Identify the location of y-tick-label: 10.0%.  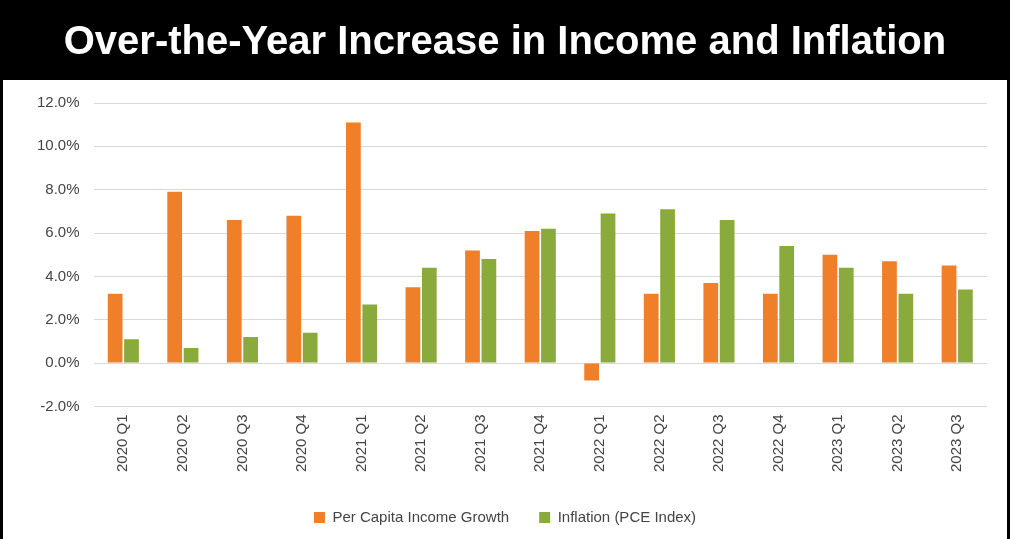
(58, 145).